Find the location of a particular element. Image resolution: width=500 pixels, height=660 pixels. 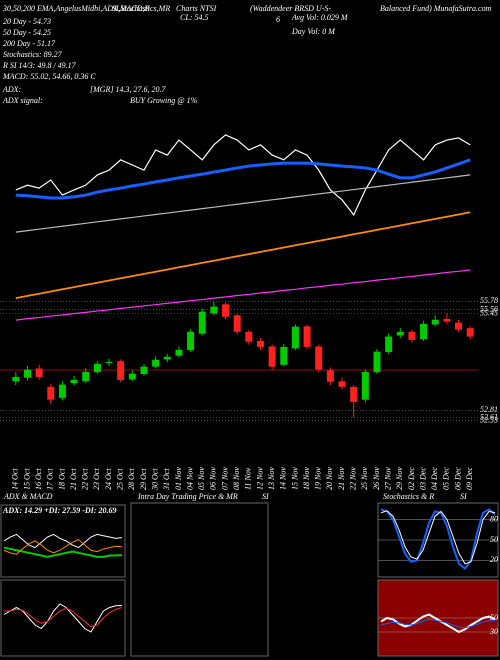

x-tick-label: 19 Nov is located at coordinates (318, 478).